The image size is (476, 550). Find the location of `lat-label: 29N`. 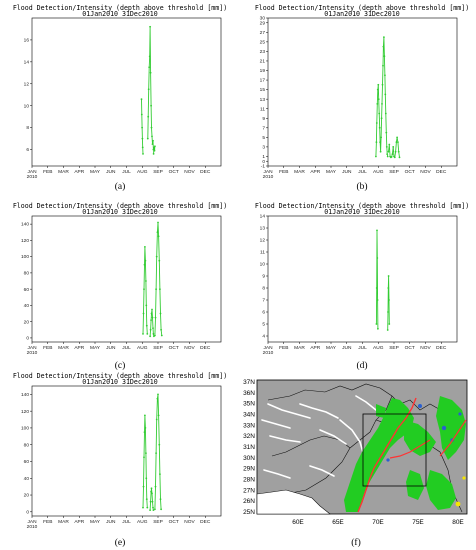

lat-label: 29N is located at coordinates (249, 469).